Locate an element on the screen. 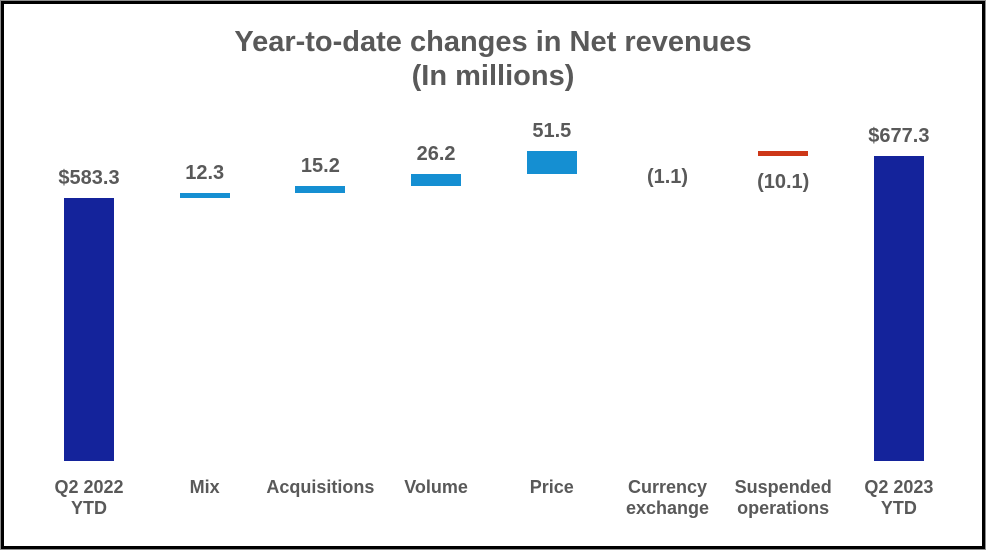  bar-suspended-operations is located at coordinates (783, 153).